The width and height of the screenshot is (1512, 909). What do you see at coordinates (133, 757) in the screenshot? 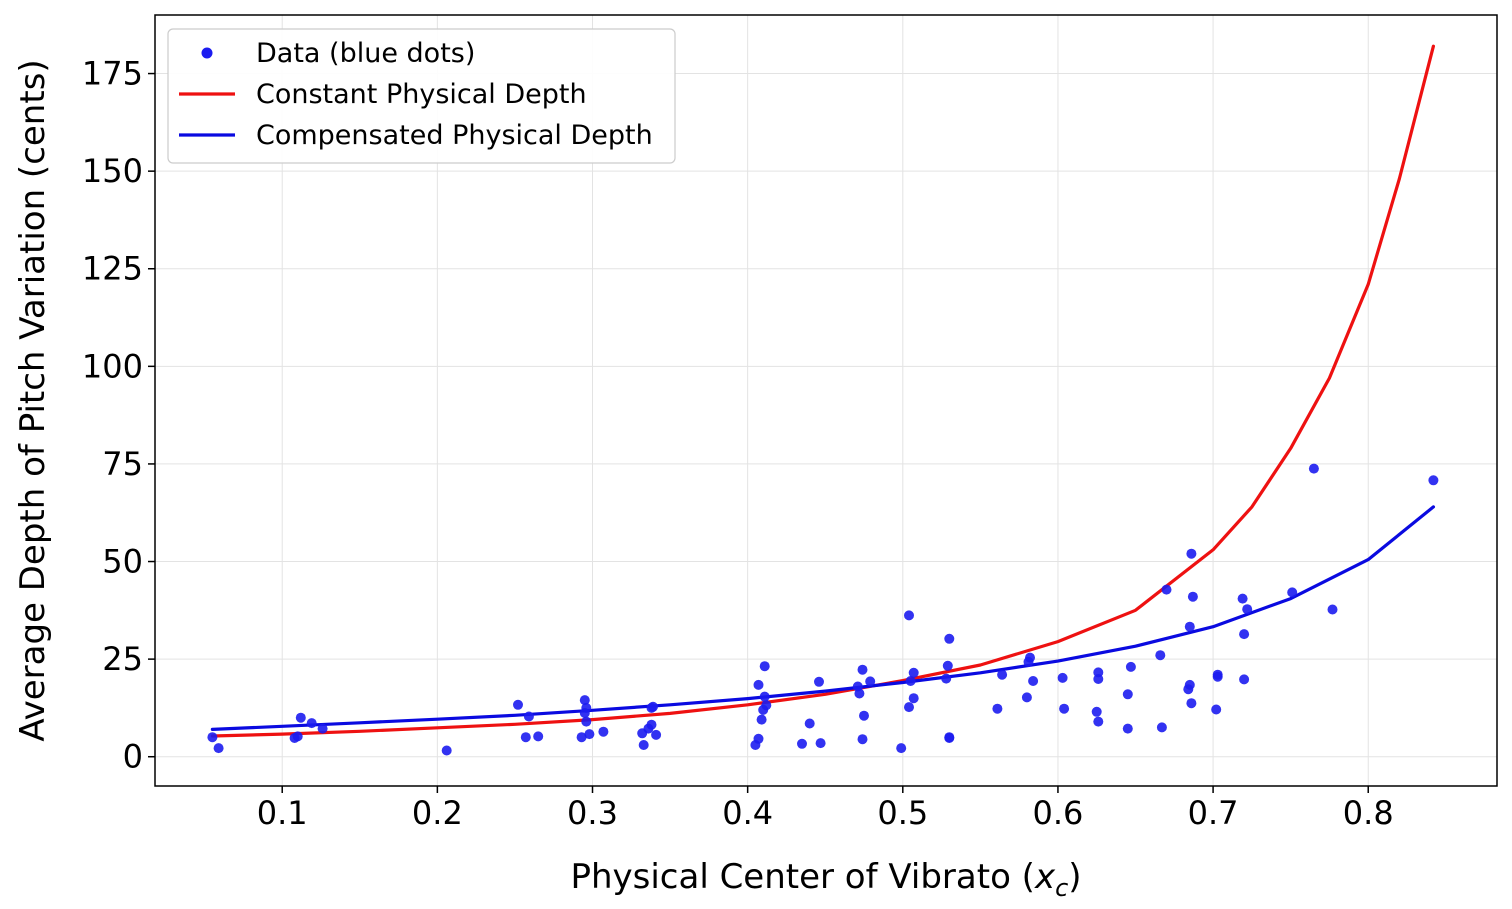
I see `y-tick-label: 0` at bounding box center [133, 757].